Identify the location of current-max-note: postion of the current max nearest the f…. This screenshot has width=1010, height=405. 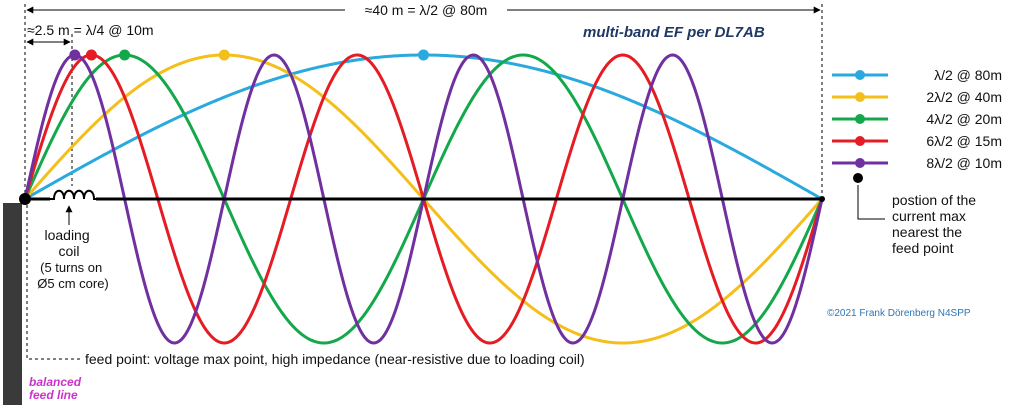
(936, 224).